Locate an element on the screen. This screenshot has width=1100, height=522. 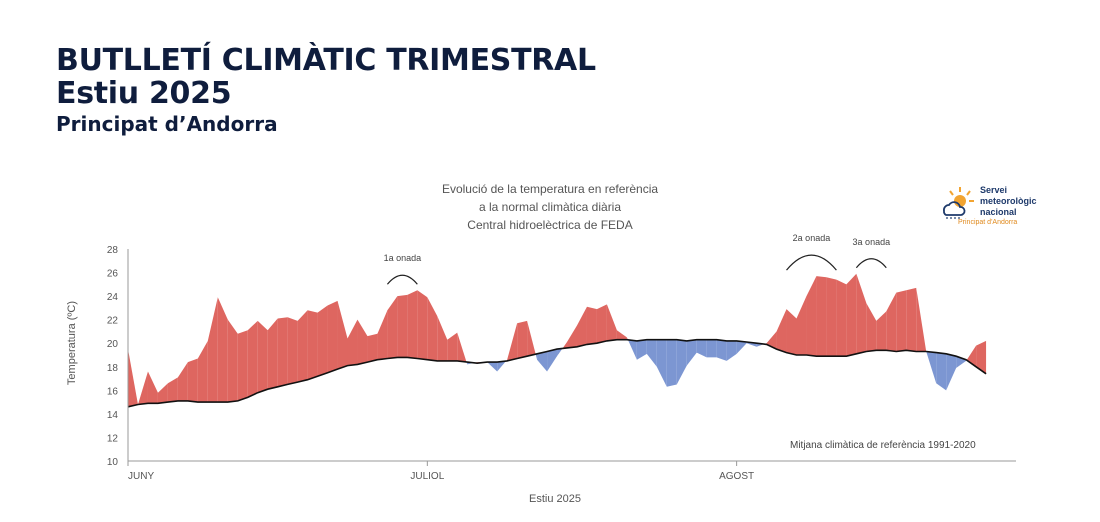
chart-title-line: Central hidroelèctrica de FEDA is located at coordinates (550, 225).